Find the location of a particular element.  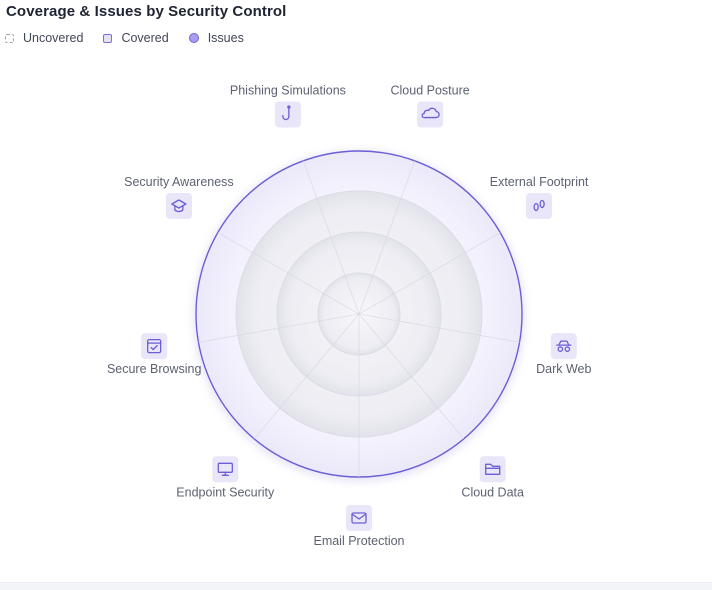

chart-legend: Uncovered Covered Issues is located at coordinates (134, 38).